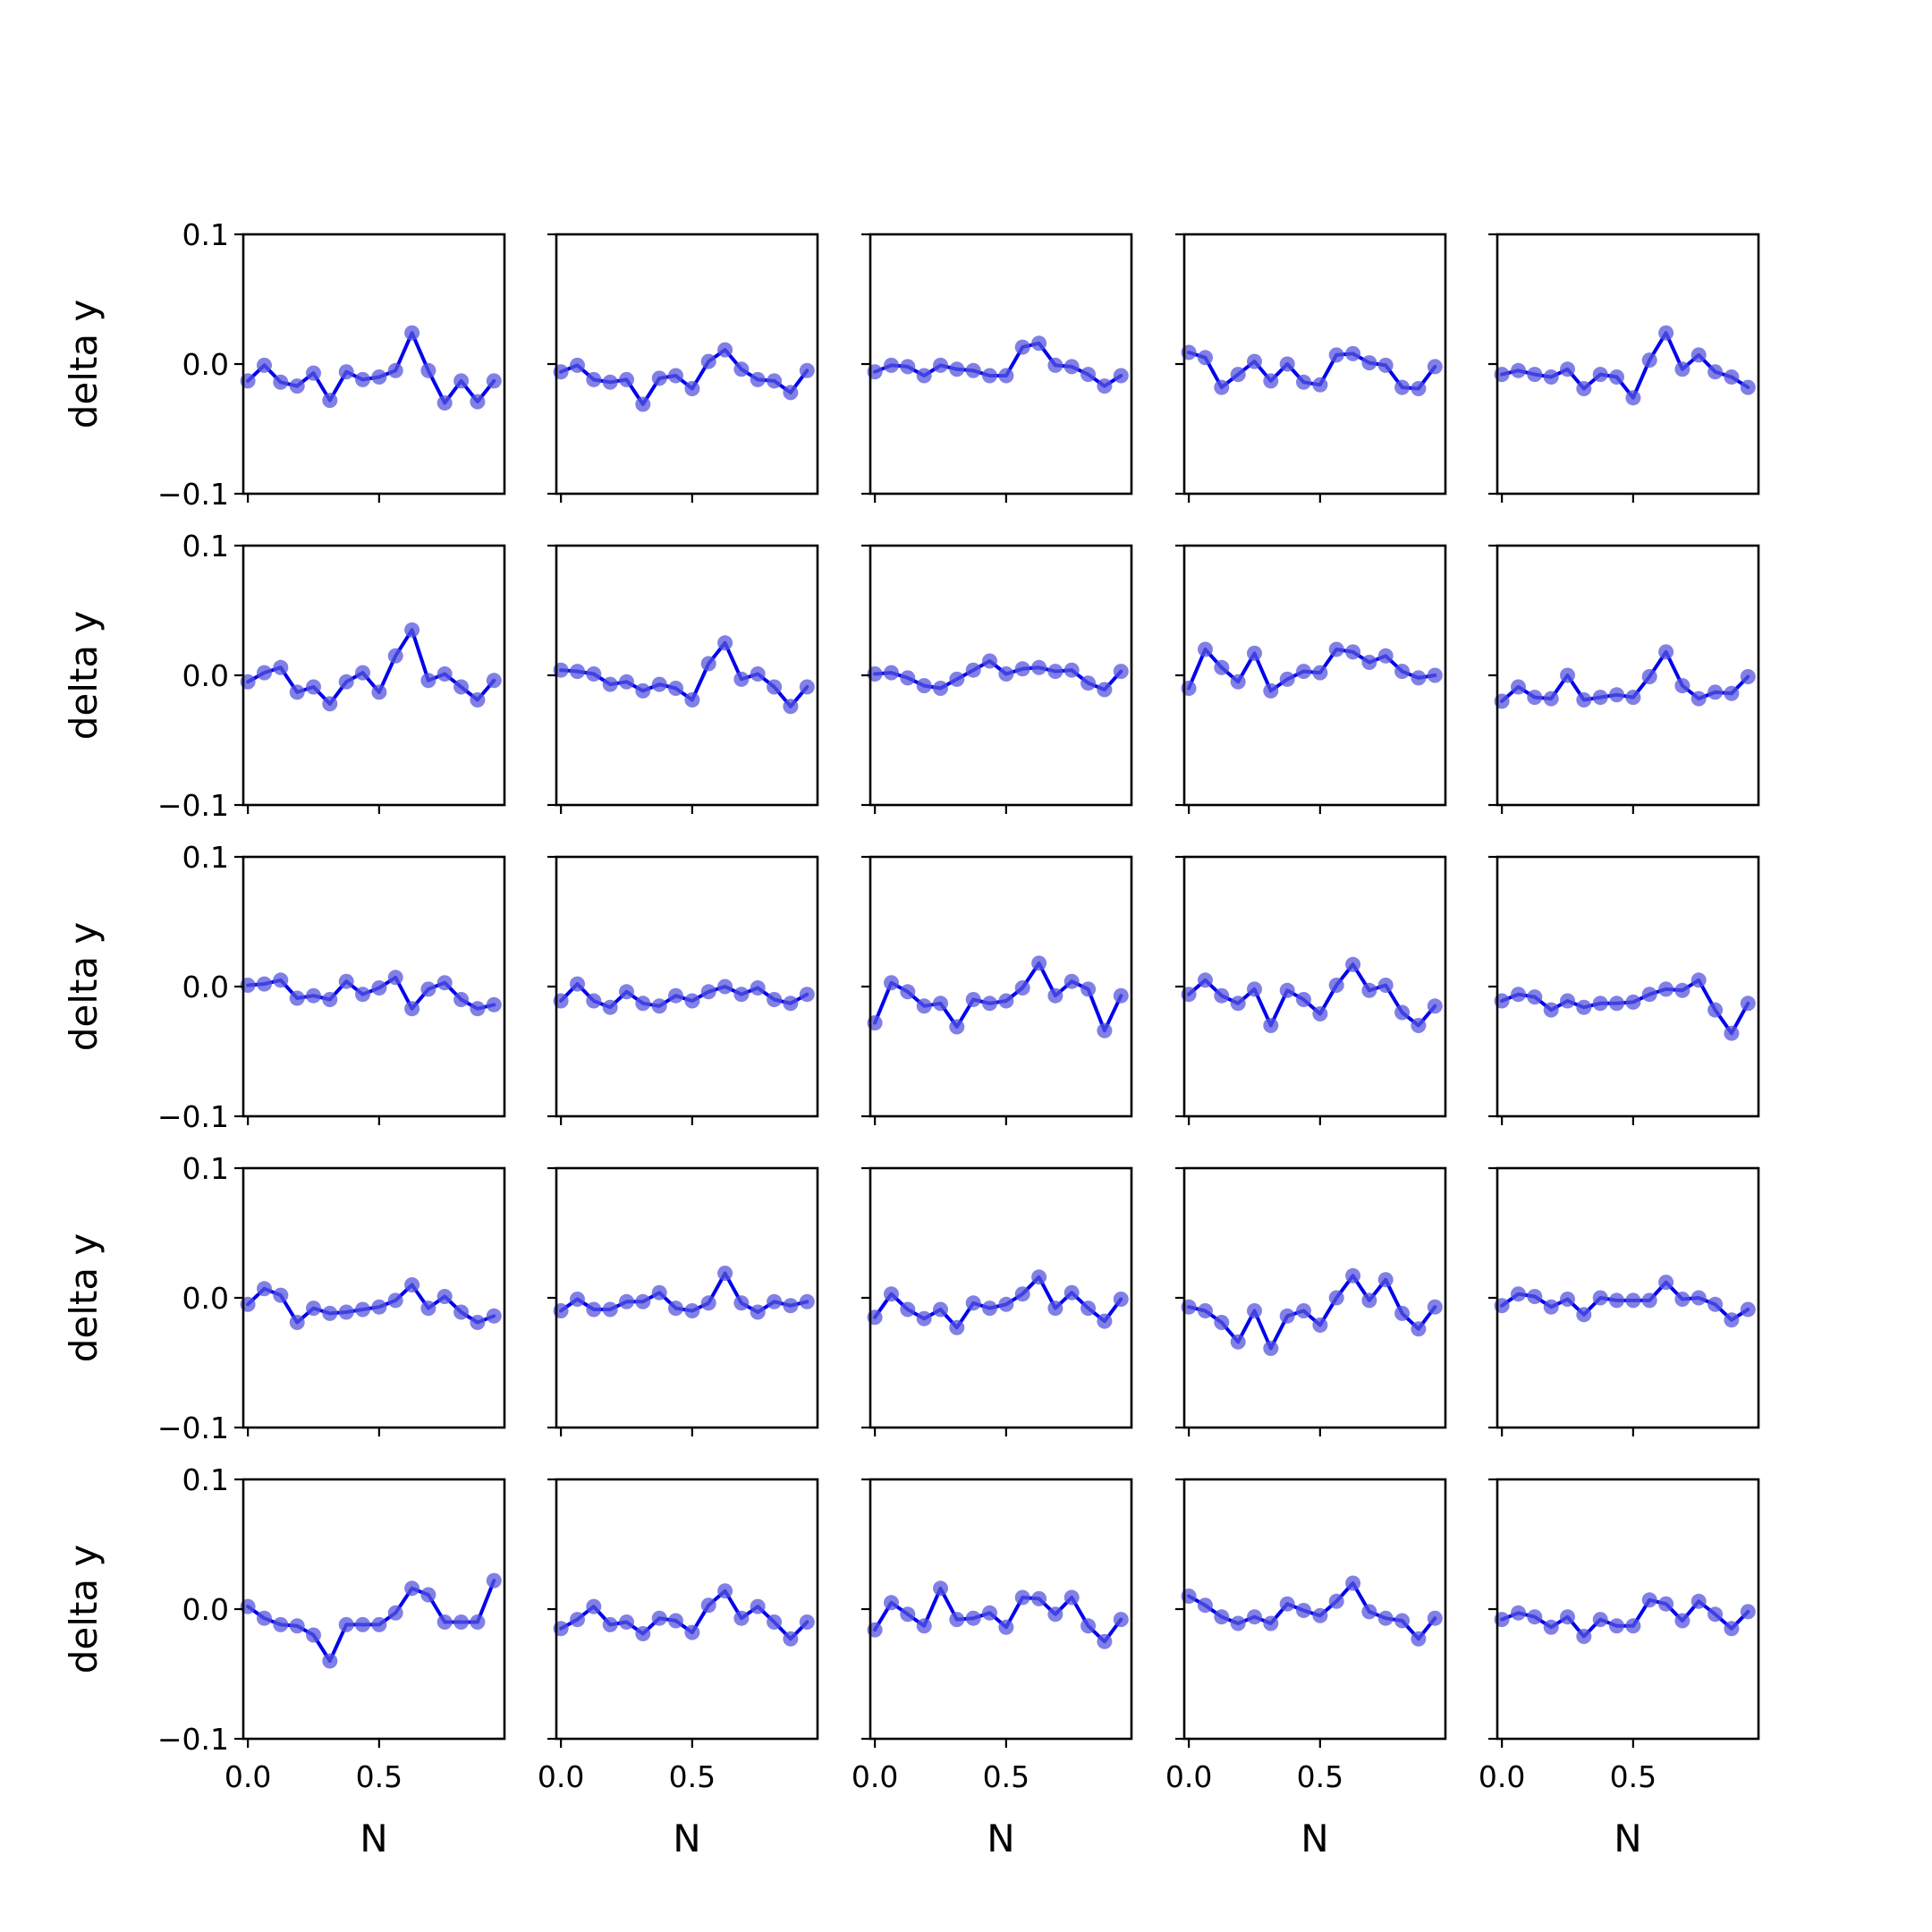  I want to click on x-axis-label: N, so click(1000, 1838).